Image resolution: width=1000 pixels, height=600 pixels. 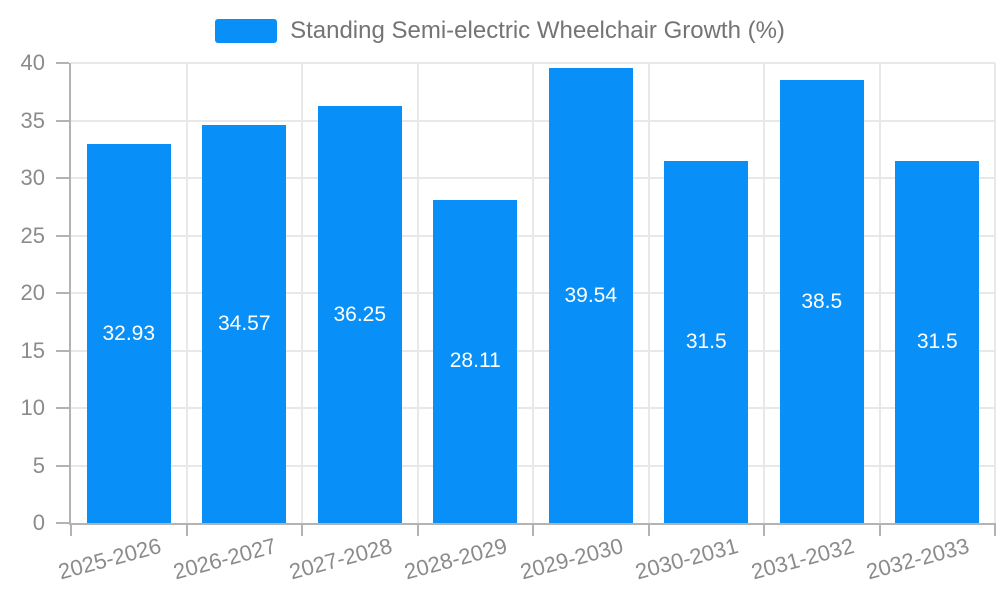 I want to click on bar: 32.93, so click(x=128, y=333).